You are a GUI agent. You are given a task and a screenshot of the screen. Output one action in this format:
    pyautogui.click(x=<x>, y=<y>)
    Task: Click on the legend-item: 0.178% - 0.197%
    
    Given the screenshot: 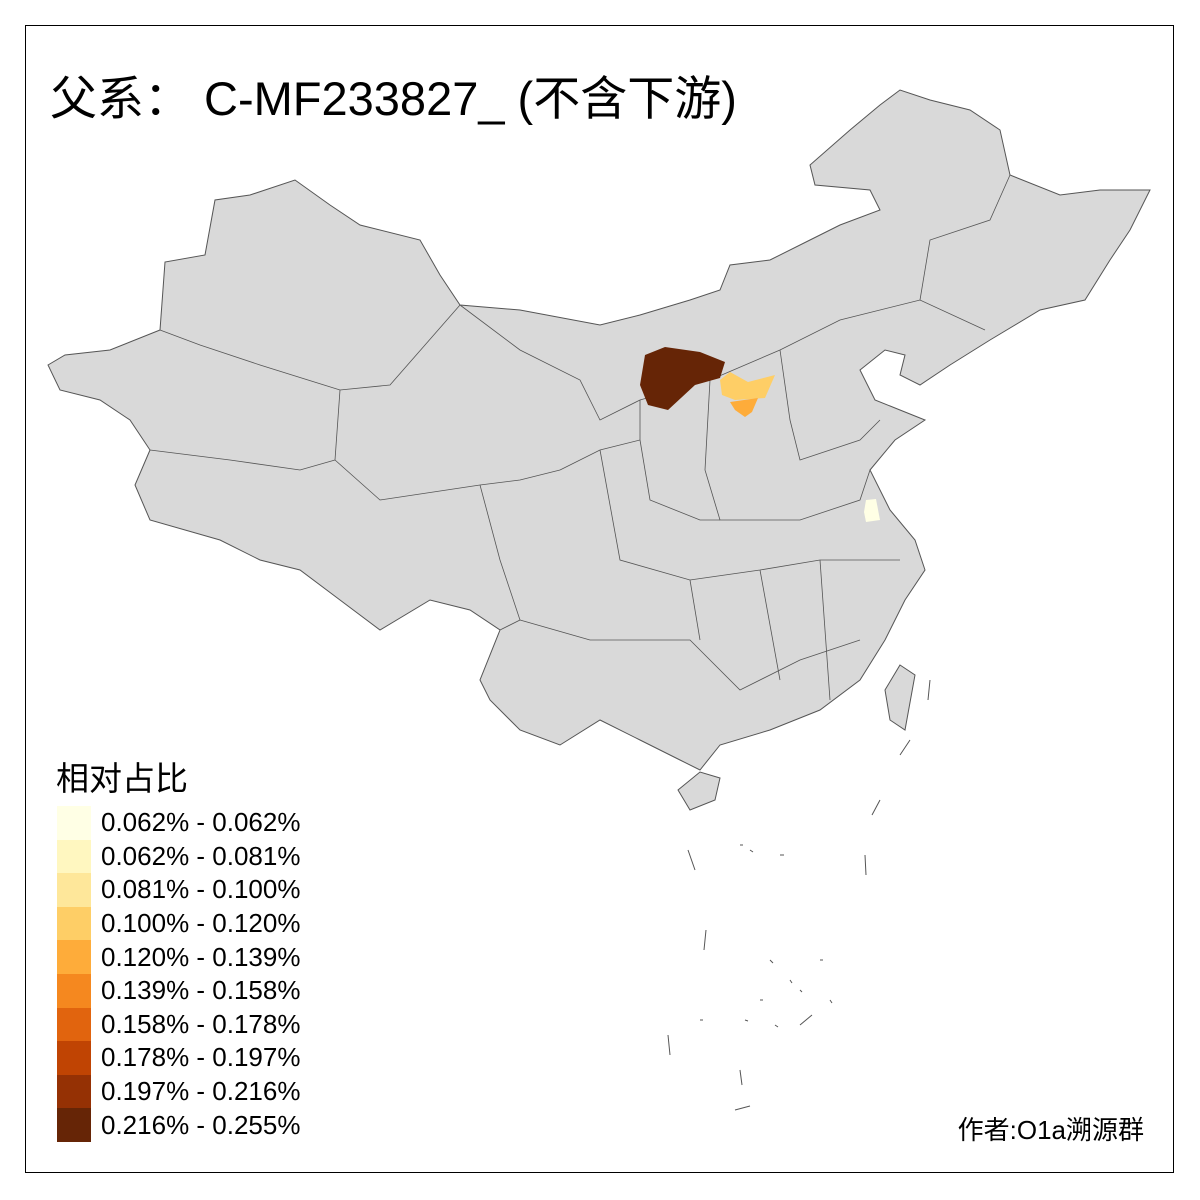 What is the action you would take?
    pyautogui.click(x=178, y=1058)
    